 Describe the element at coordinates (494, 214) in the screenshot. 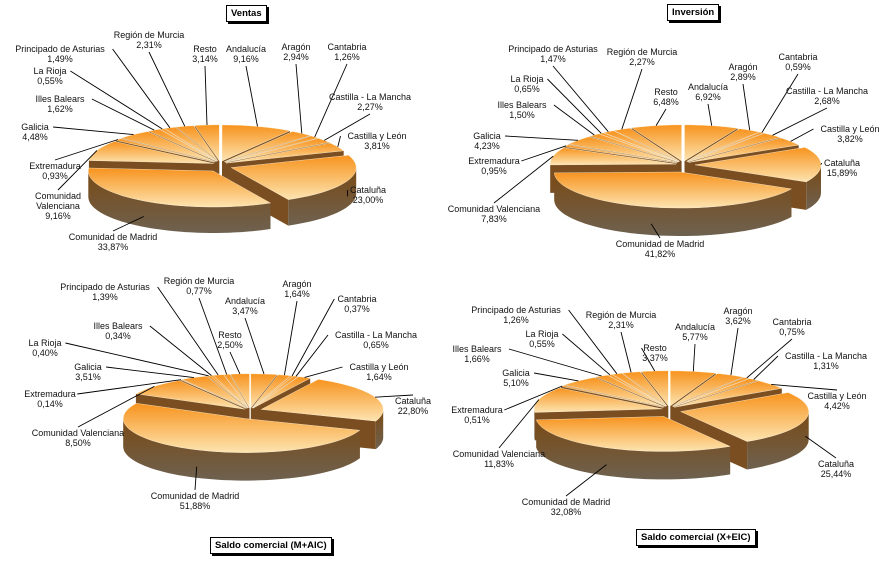

I see `data-label-comunidad-valenciana: Comunidad Valenciana 7,83%` at that location.